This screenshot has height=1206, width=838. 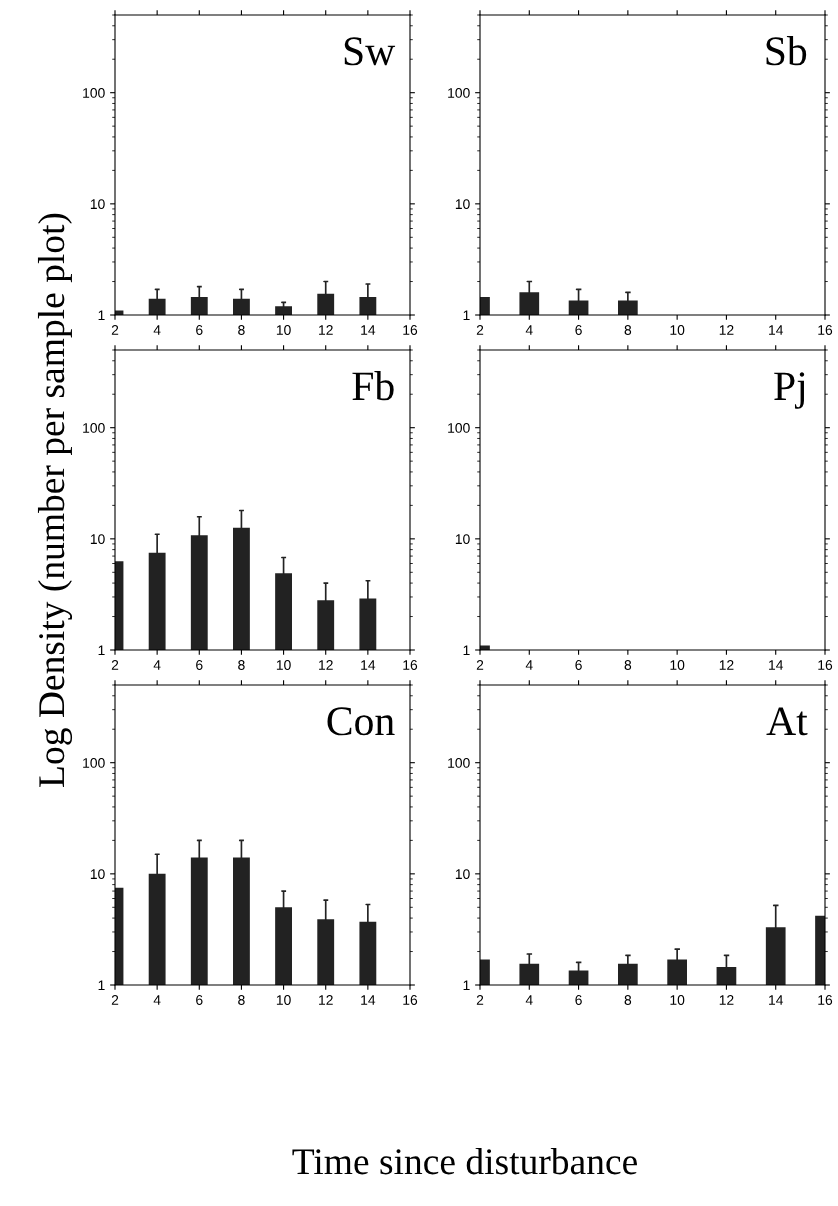 What do you see at coordinates (361, 721) in the screenshot?
I see `chart-title: Con` at bounding box center [361, 721].